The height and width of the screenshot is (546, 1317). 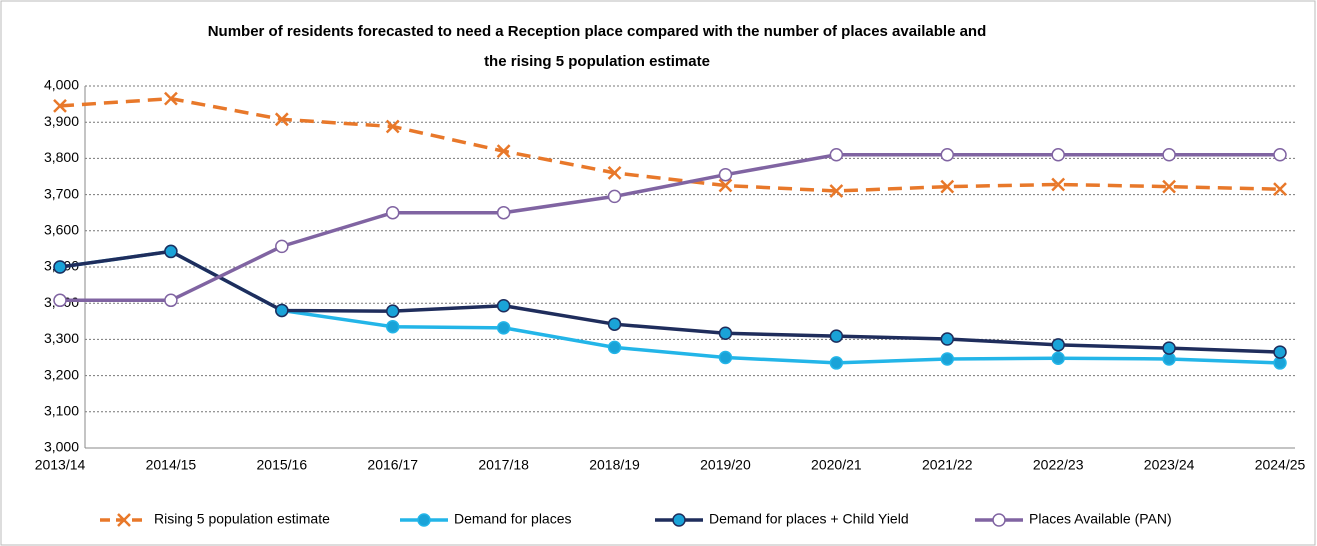 What do you see at coordinates (61, 374) in the screenshot?
I see `y-tick-label: 3,200` at bounding box center [61, 374].